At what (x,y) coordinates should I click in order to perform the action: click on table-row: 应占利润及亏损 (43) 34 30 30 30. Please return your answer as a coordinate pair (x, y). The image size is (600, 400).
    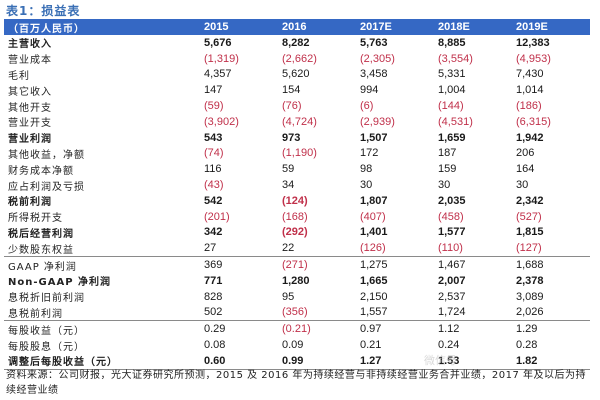
    Looking at the image, I should click on (297, 185).